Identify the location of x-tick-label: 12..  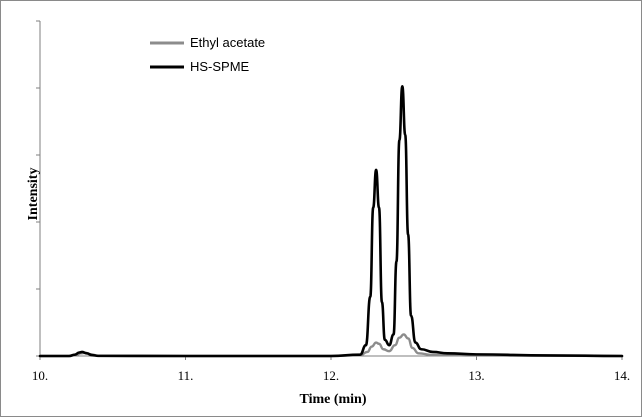
(331, 375).